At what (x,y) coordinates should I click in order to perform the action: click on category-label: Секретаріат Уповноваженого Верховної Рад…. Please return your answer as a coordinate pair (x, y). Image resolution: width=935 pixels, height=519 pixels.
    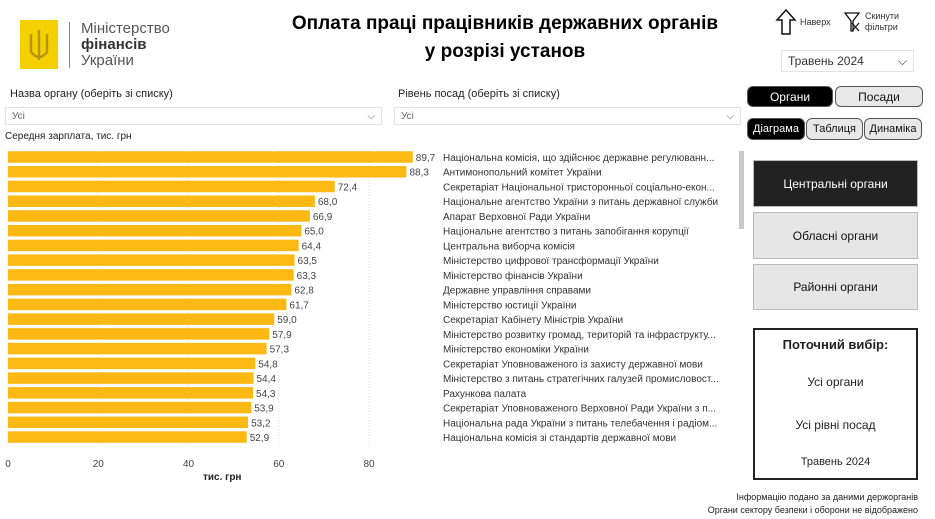
    Looking at the image, I should click on (579, 409).